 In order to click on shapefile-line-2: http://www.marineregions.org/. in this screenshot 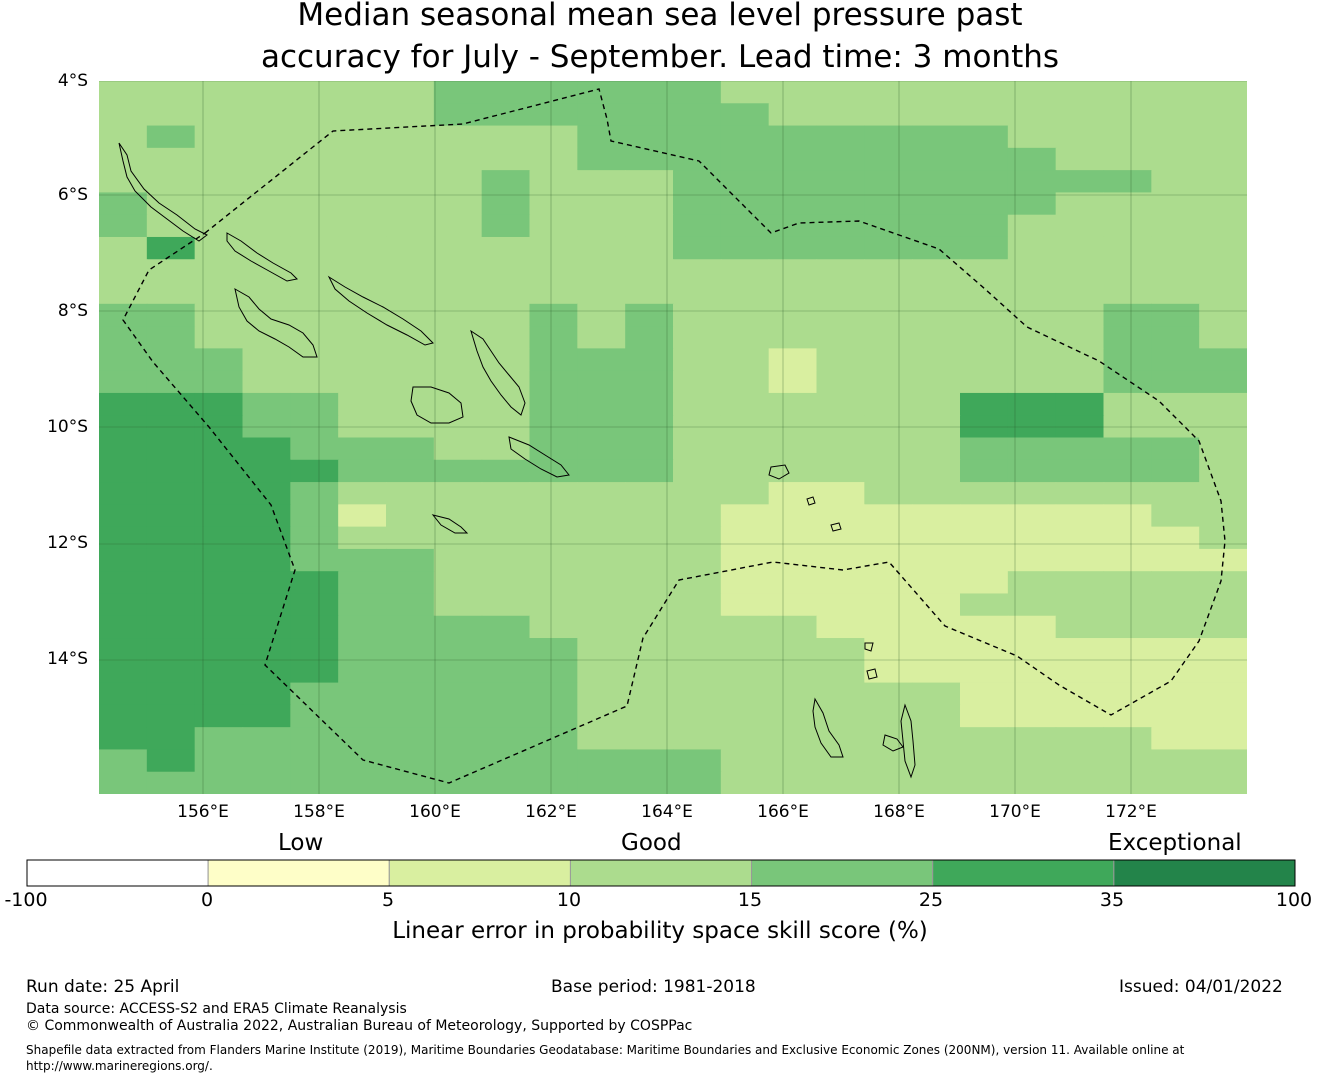, I will do `click(119, 1066)`.